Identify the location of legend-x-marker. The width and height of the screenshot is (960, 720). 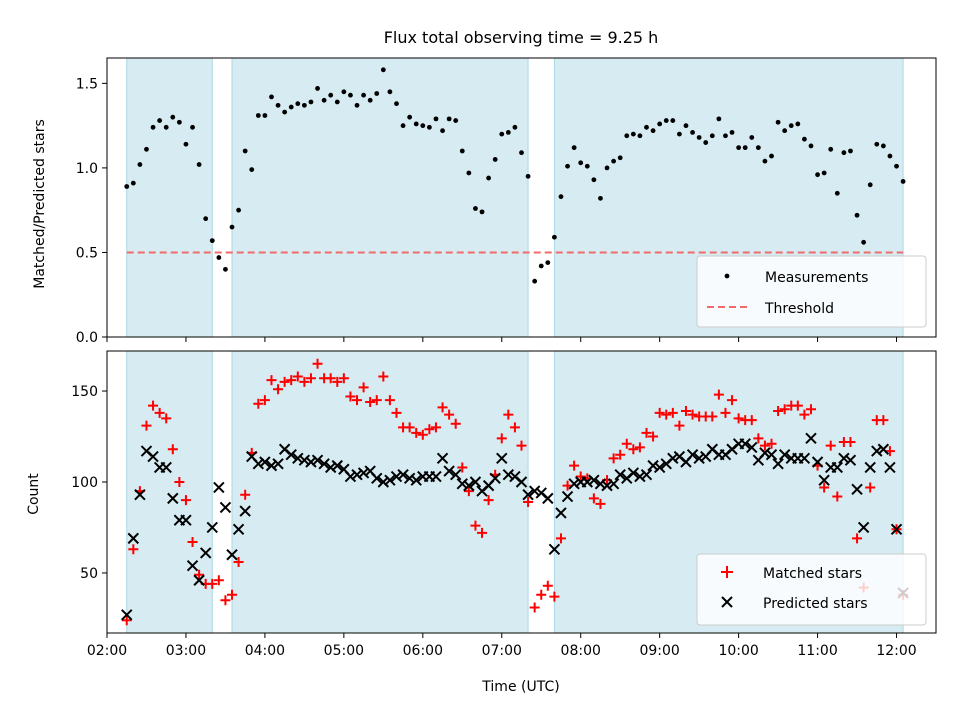
(727, 602).